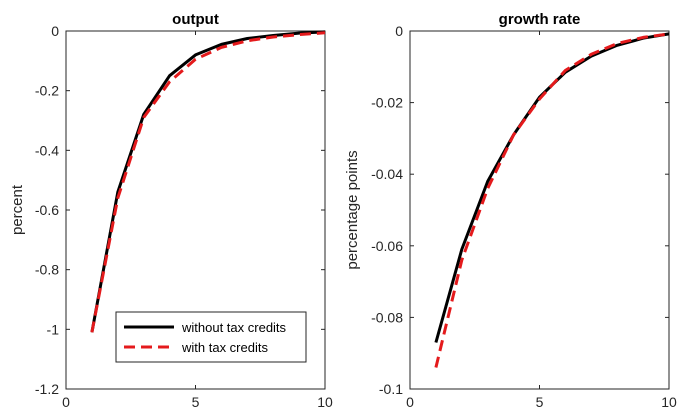 This screenshot has height=413, width=680. I want to click on y-tick-label: -0.1, so click(391, 389).